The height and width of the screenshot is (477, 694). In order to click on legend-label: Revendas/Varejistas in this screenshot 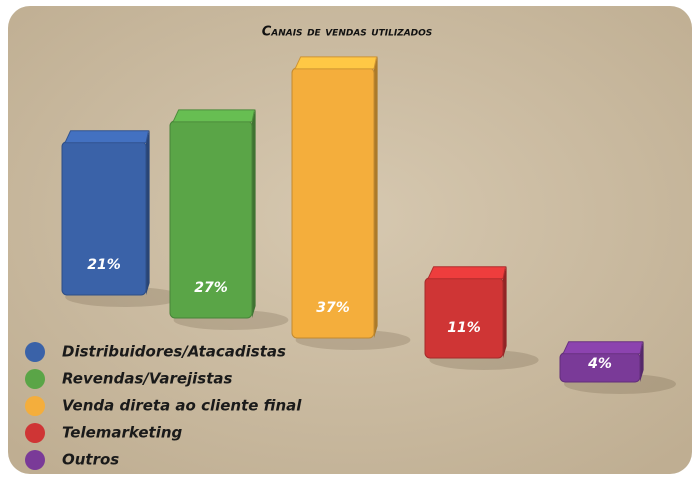, I will do `click(147, 379)`.